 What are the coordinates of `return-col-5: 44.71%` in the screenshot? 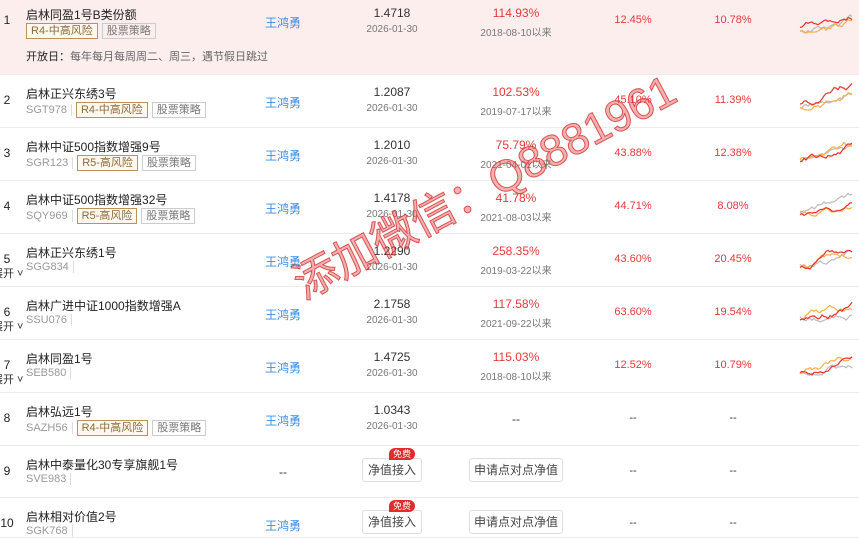 It's located at (633, 206).